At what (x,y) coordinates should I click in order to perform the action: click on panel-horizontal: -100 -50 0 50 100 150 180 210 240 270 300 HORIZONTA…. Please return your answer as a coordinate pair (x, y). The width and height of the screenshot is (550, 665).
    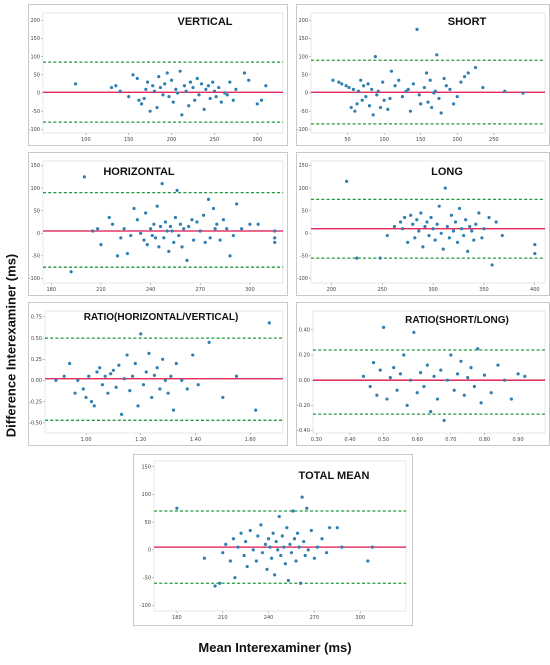
    Looking at the image, I should click on (158, 224).